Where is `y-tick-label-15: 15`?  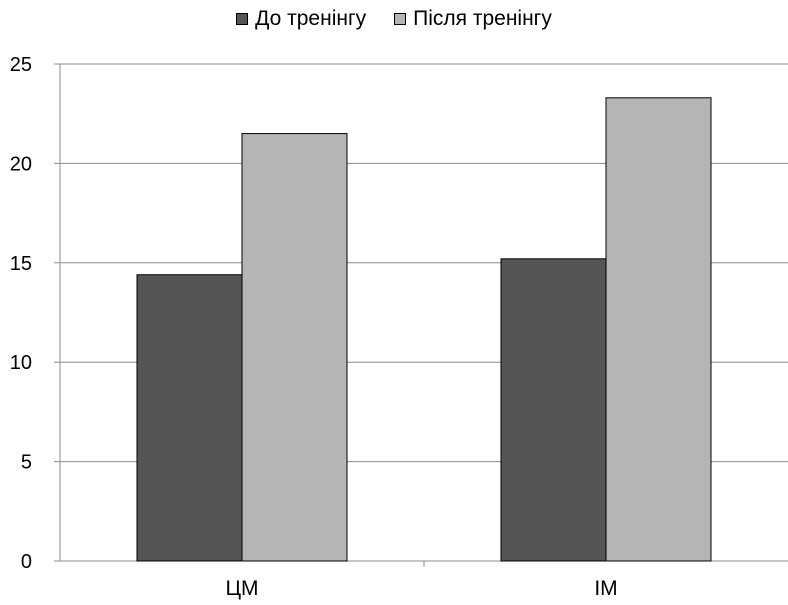
y-tick-label-15: 15 is located at coordinates (21, 264).